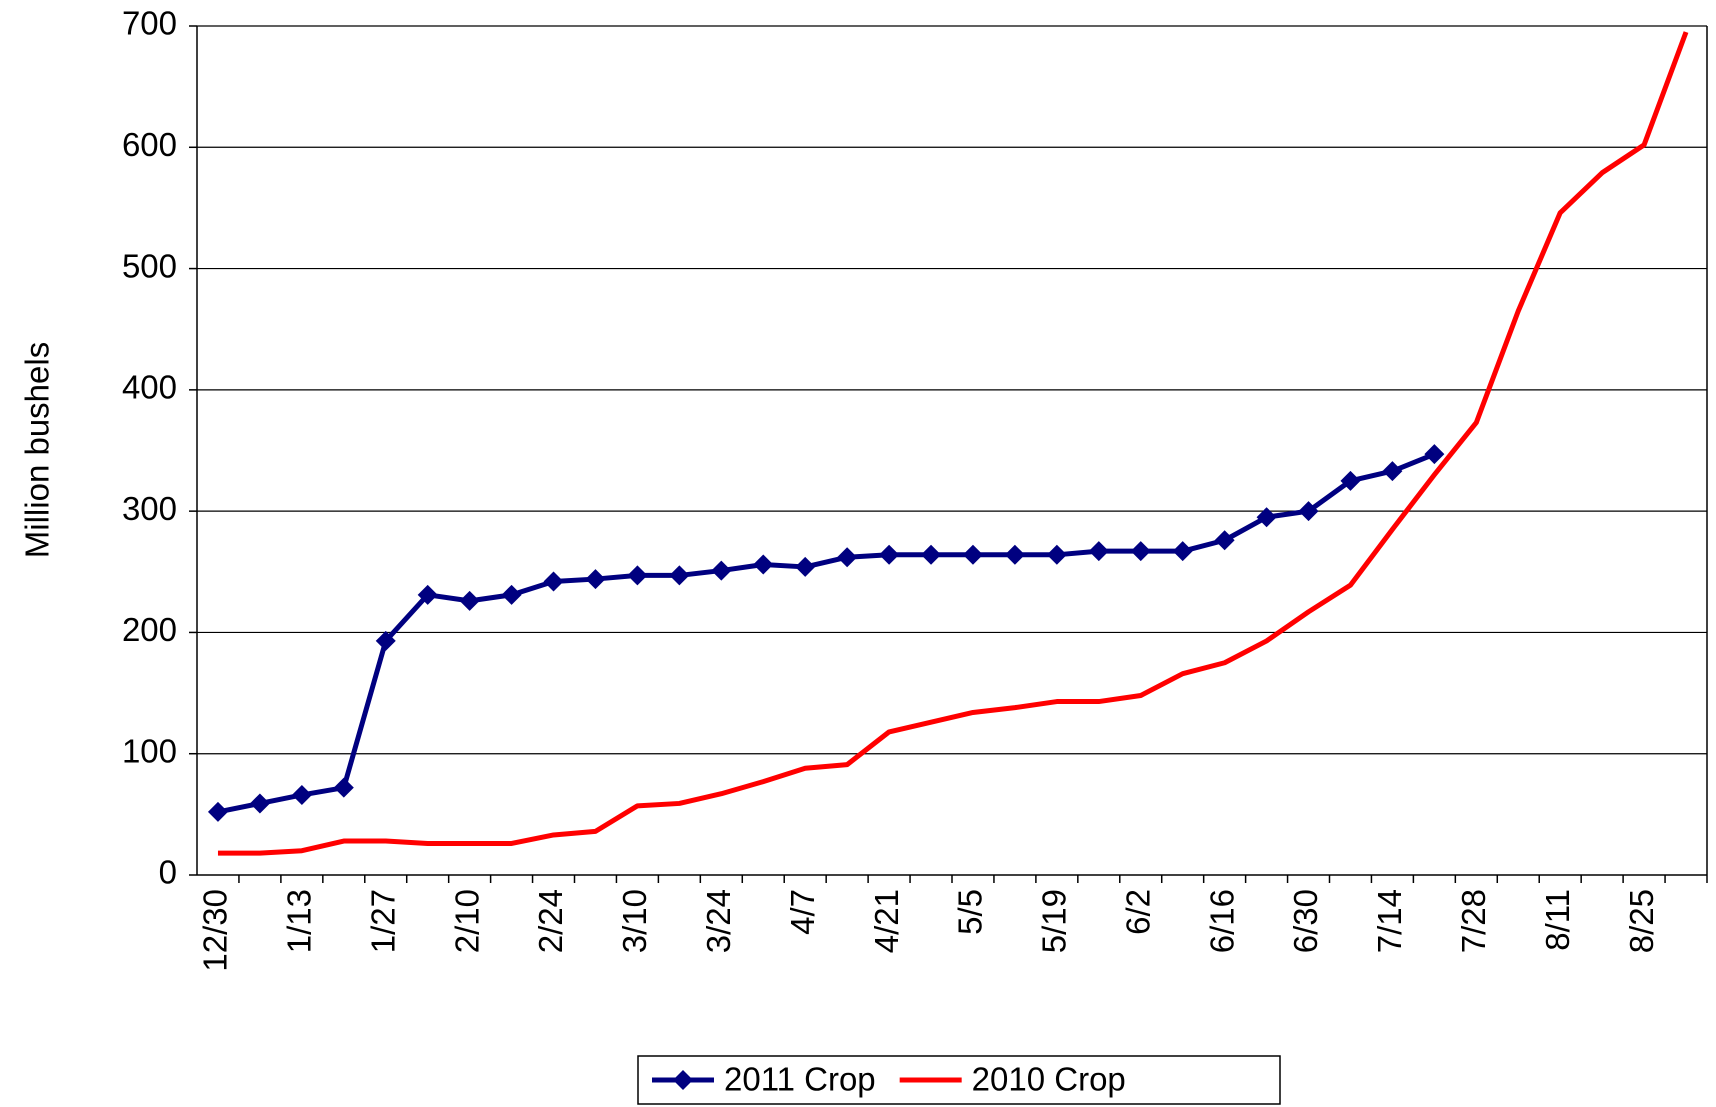 This screenshot has width=1716, height=1107. Describe the element at coordinates (1137, 912) in the screenshot. I see `x-tick-label: 6/2` at that location.